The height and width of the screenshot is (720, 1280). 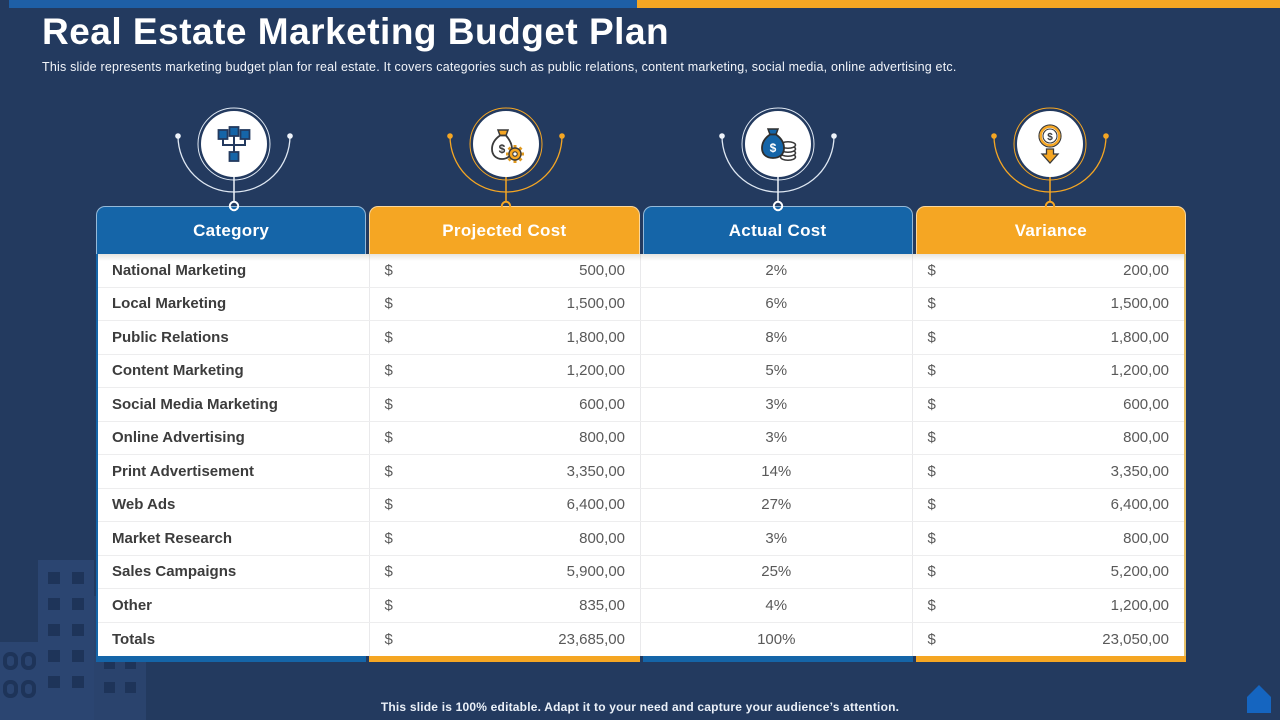 What do you see at coordinates (595, 572) in the screenshot?
I see `amount: 5,900,00` at bounding box center [595, 572].